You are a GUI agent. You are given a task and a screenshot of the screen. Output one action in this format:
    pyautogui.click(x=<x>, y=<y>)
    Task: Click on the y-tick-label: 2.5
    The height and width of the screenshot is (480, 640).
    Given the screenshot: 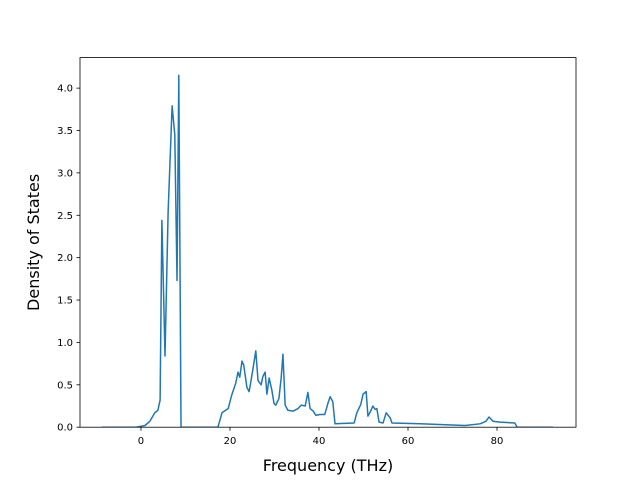 What is the action you would take?
    pyautogui.click(x=65, y=216)
    